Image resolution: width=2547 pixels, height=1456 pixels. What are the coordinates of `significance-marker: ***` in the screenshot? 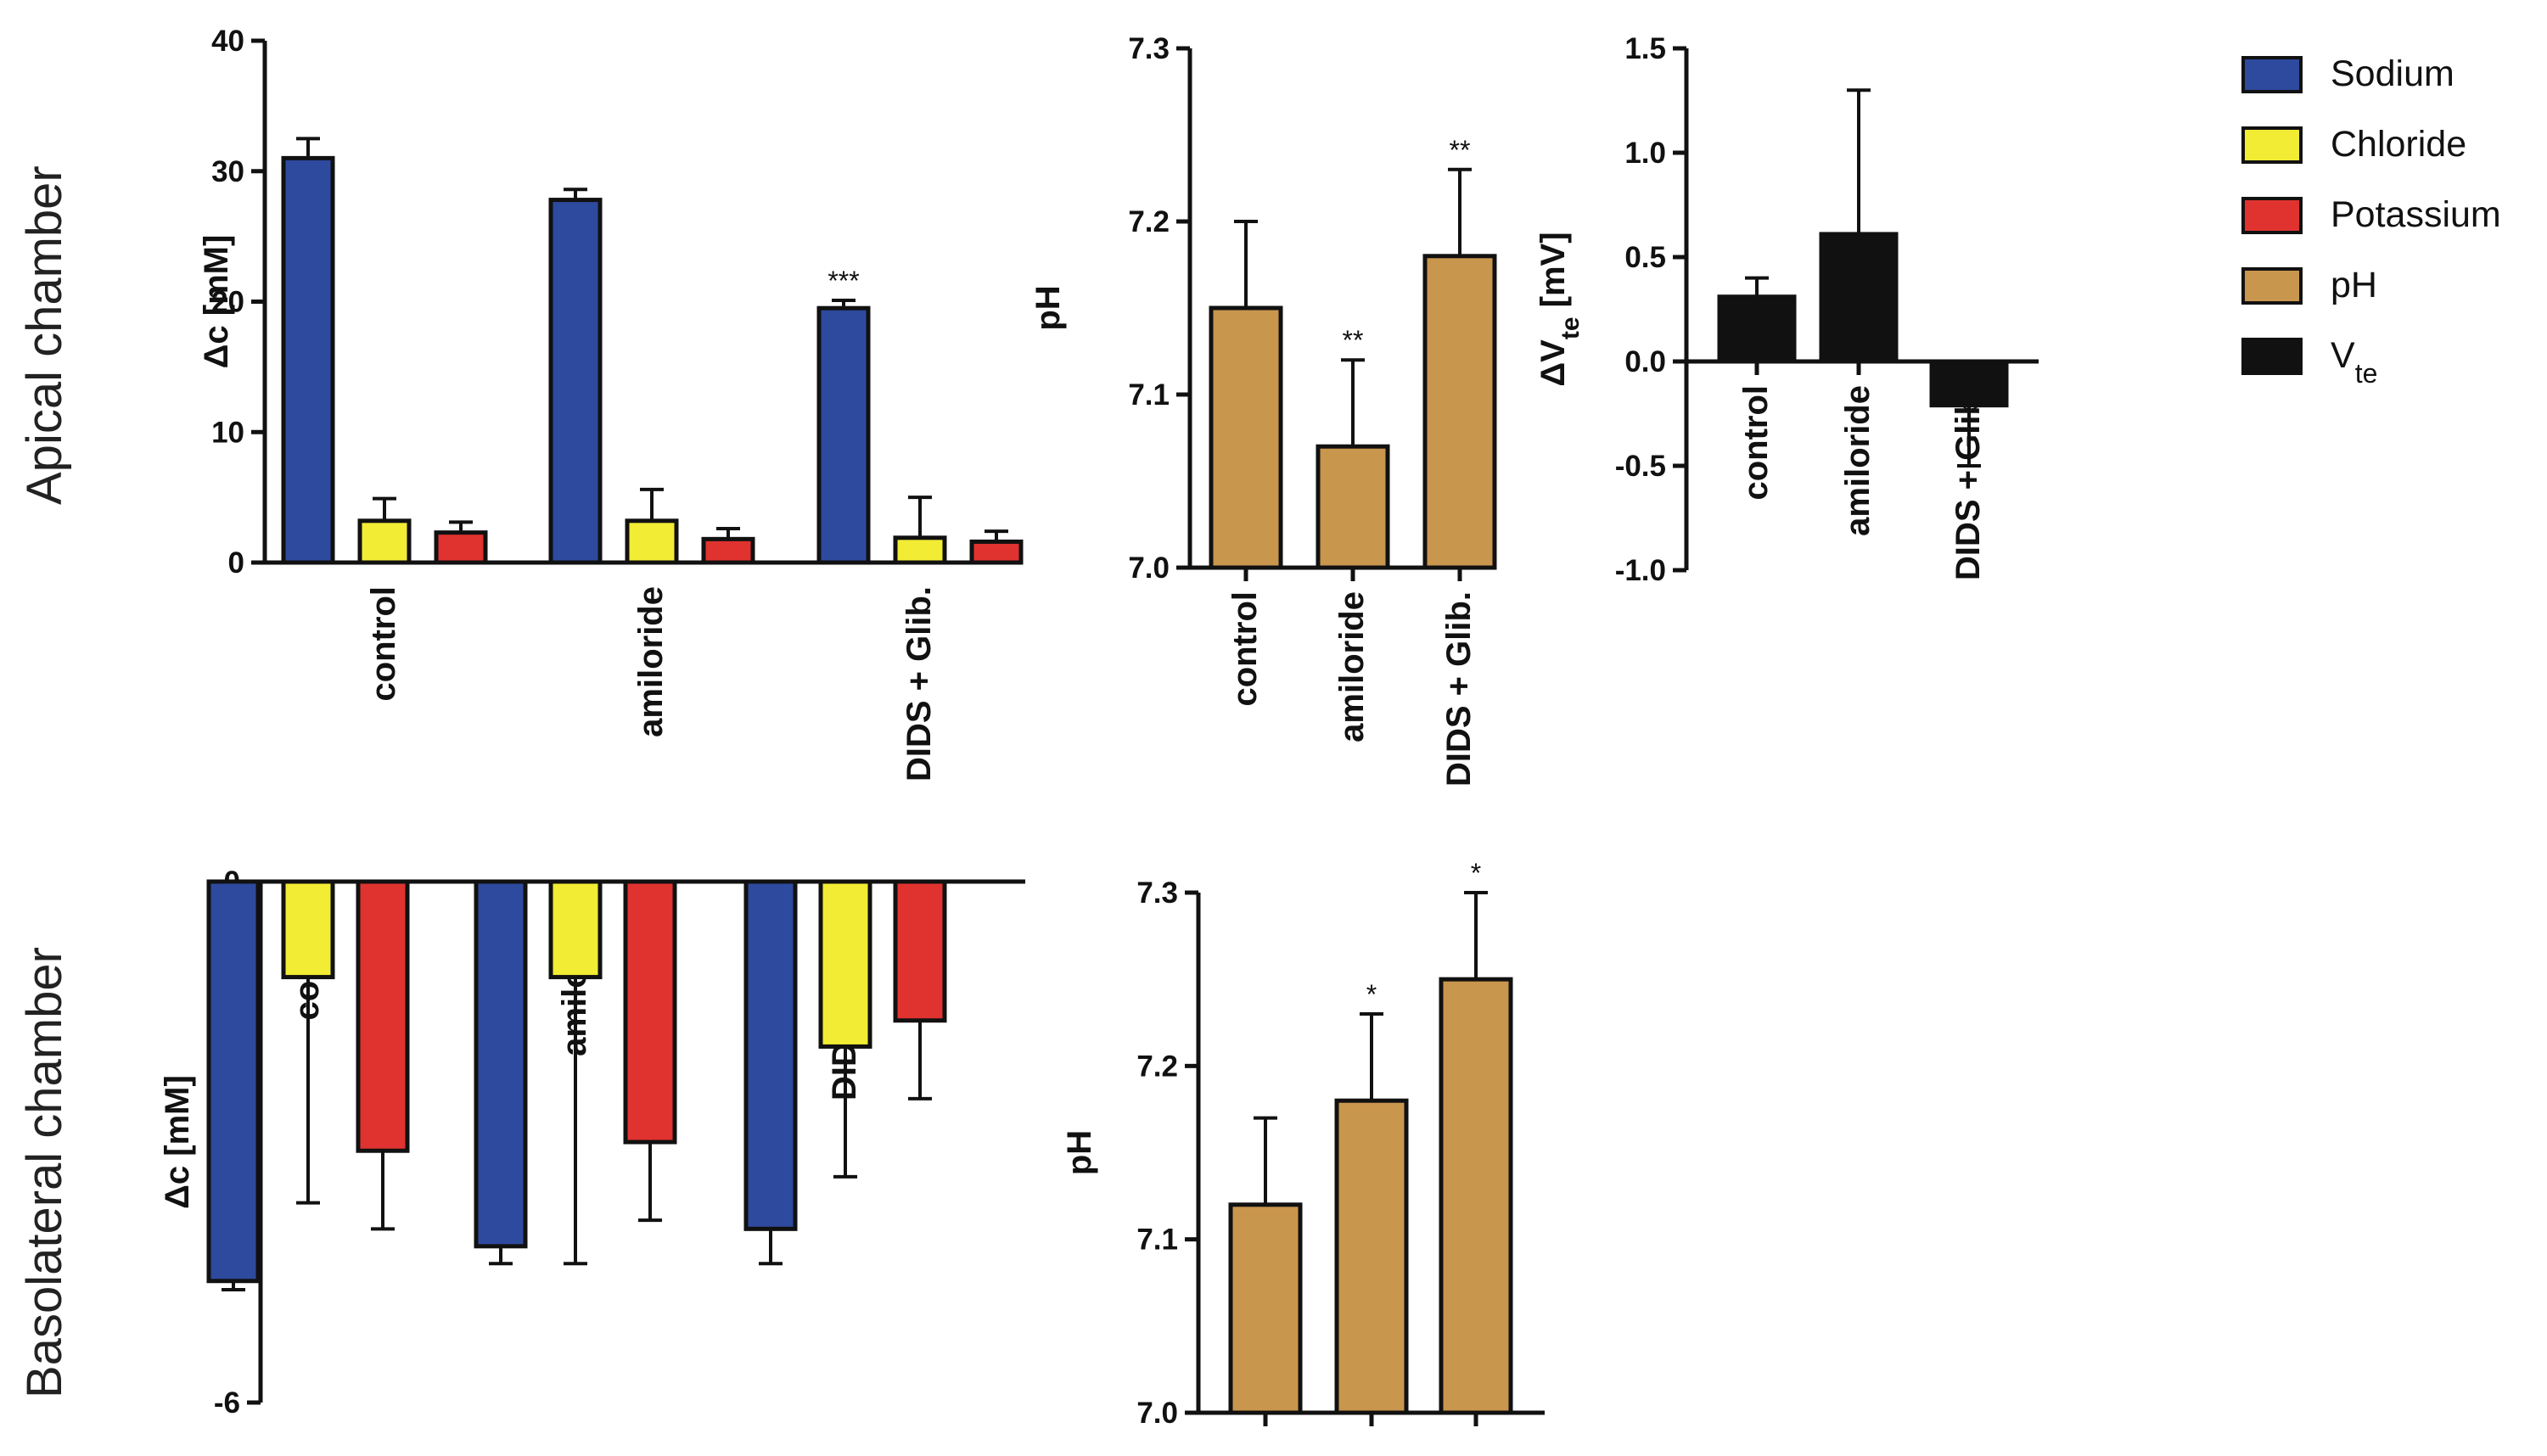 It's located at (843, 281).